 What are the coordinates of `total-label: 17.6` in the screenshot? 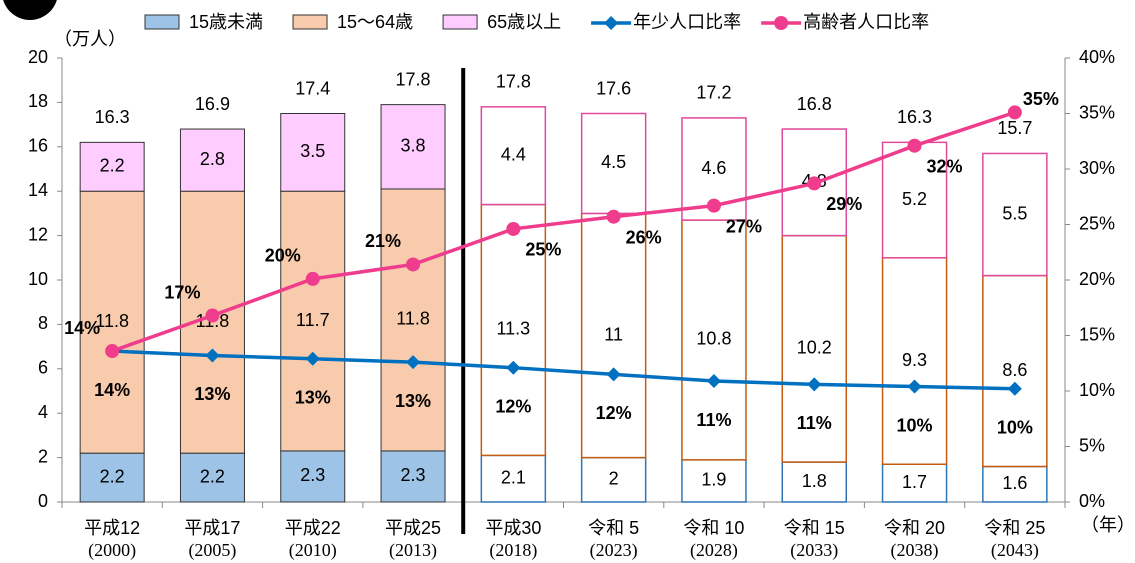 It's located at (613, 88).